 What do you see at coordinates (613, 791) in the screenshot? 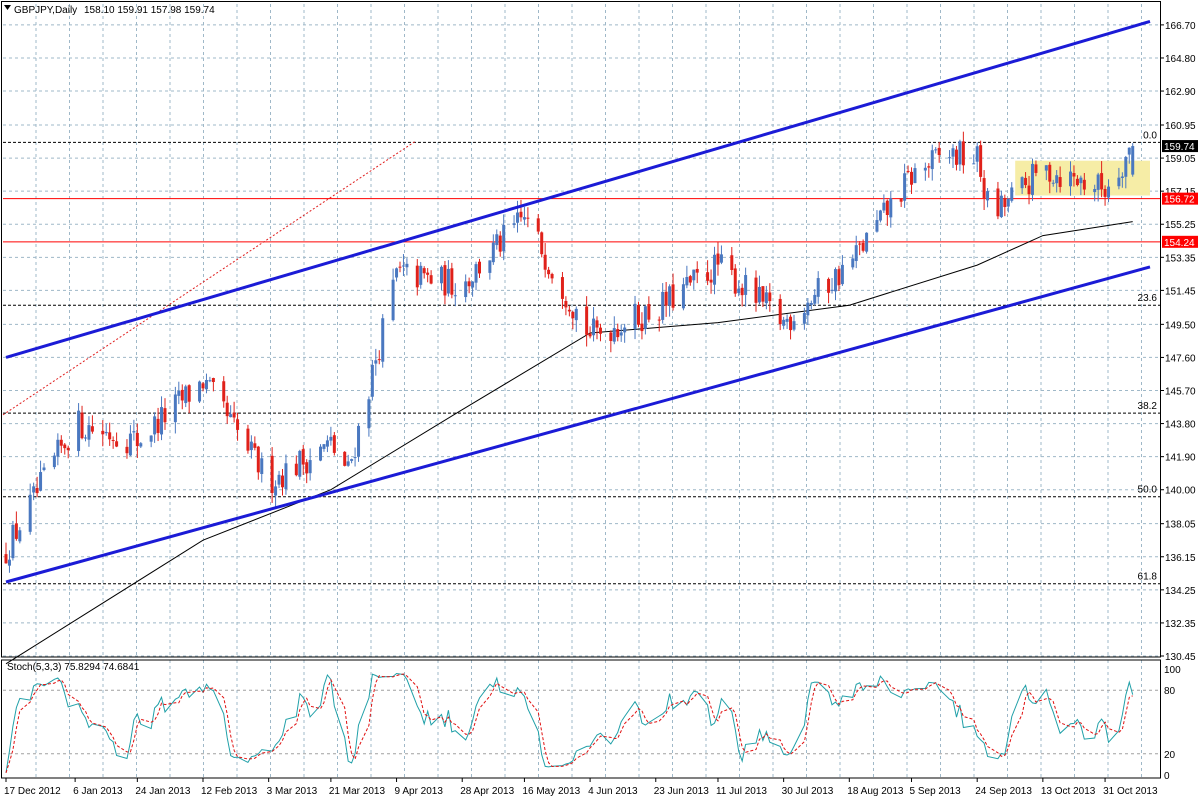
I see `time-label: 4 Jun 2013` at bounding box center [613, 791].